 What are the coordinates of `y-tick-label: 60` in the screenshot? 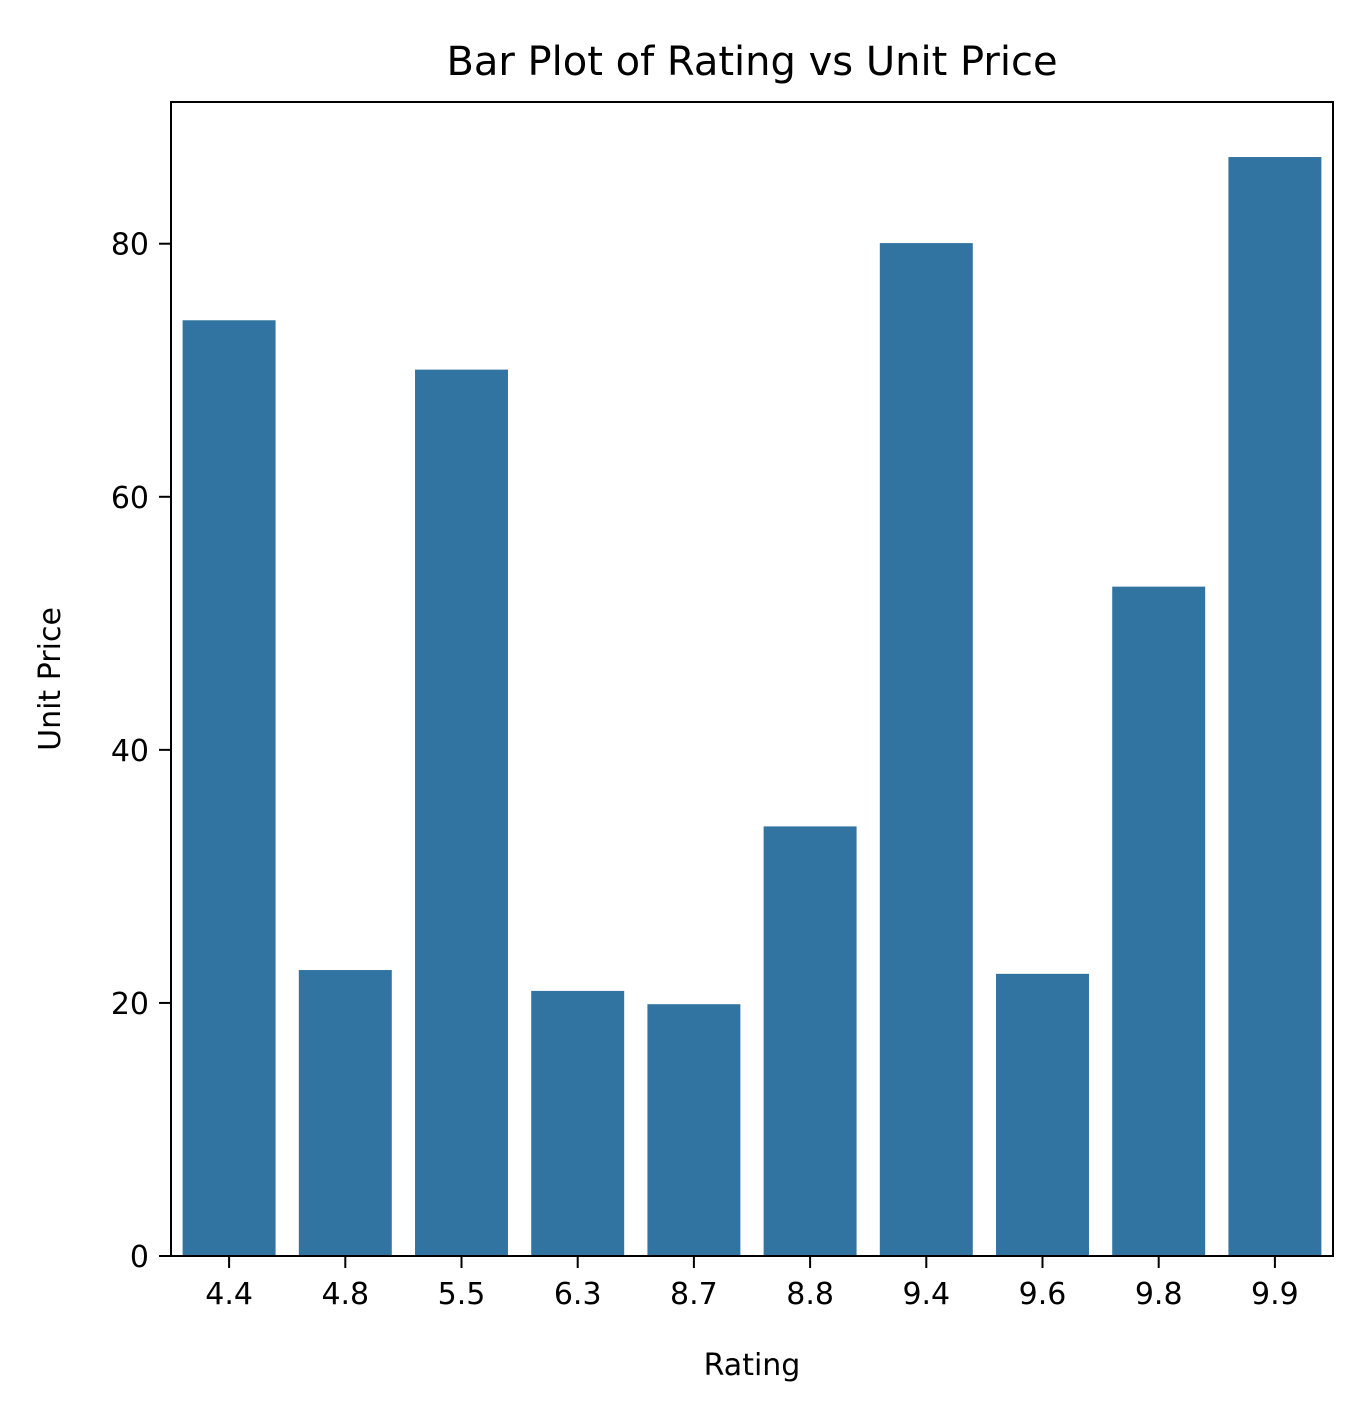 It's located at (130, 498).